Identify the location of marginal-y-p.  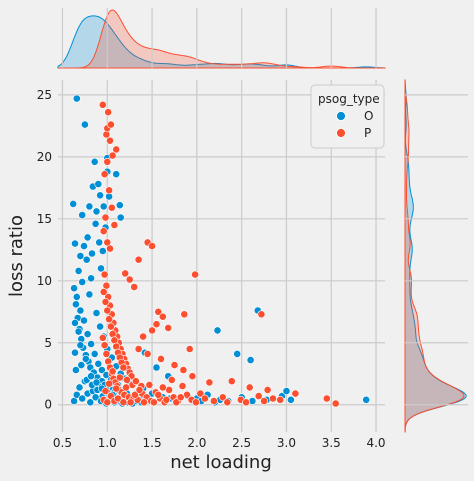
(434, 256).